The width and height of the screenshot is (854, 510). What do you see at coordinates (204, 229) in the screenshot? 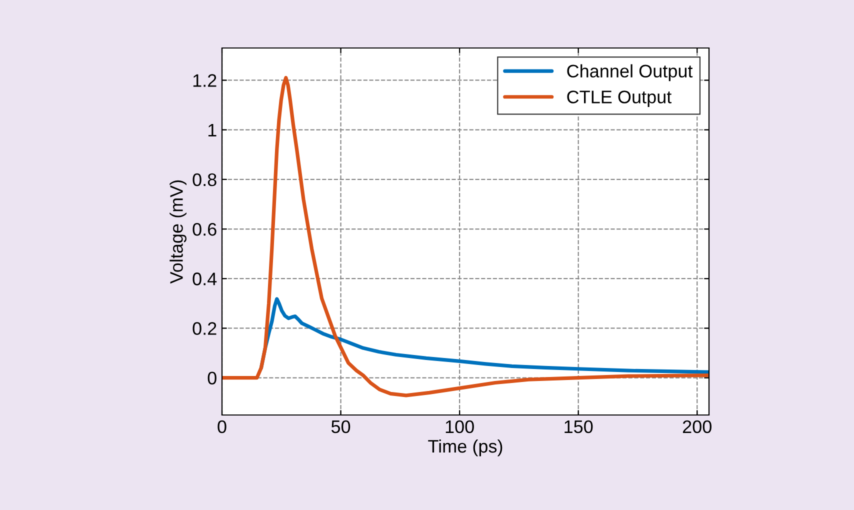
I see `y-tick-label: 0.6` at bounding box center [204, 229].